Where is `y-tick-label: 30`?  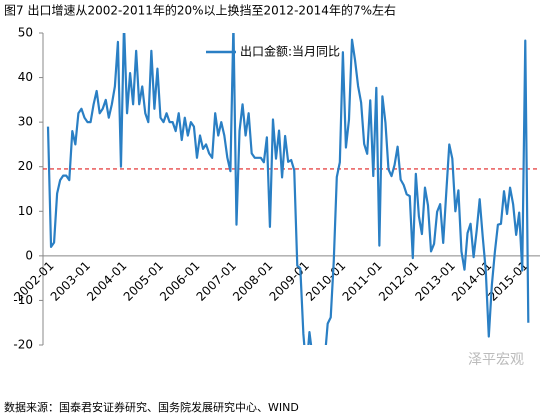
y-tick-label: 30 is located at coordinates (25, 122).